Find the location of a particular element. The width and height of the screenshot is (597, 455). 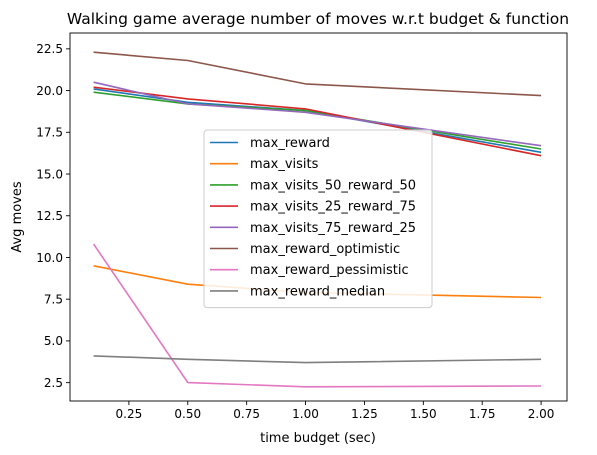

y-tick-label: 22.5 is located at coordinates (49, 49).